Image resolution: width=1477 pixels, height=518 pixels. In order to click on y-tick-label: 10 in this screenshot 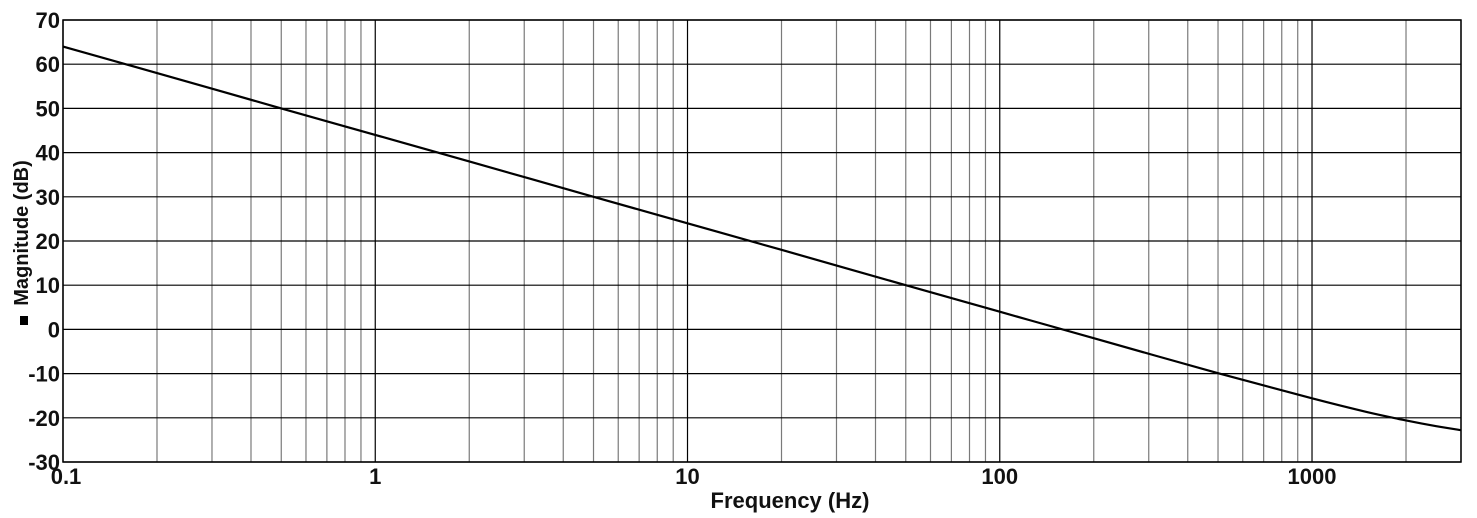, I will do `click(48, 285)`.